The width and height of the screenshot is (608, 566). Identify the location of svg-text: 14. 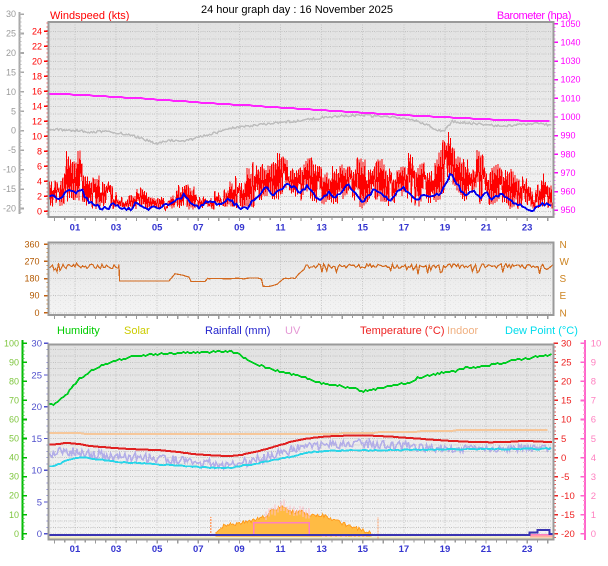
(37, 106).